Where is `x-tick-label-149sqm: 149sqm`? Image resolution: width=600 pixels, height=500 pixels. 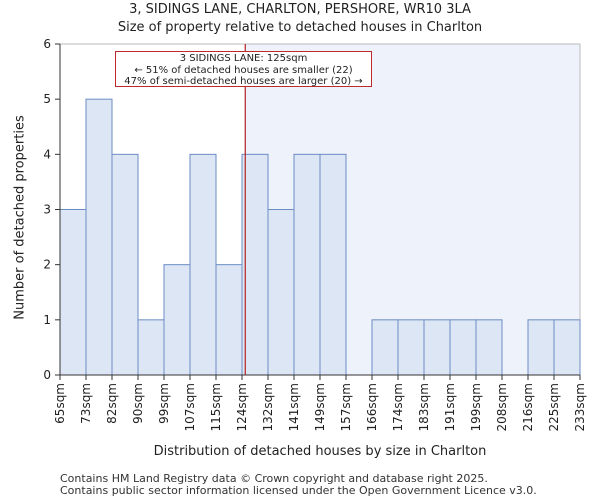
x-tick-label-149sqm: 149sqm is located at coordinates (320, 407).